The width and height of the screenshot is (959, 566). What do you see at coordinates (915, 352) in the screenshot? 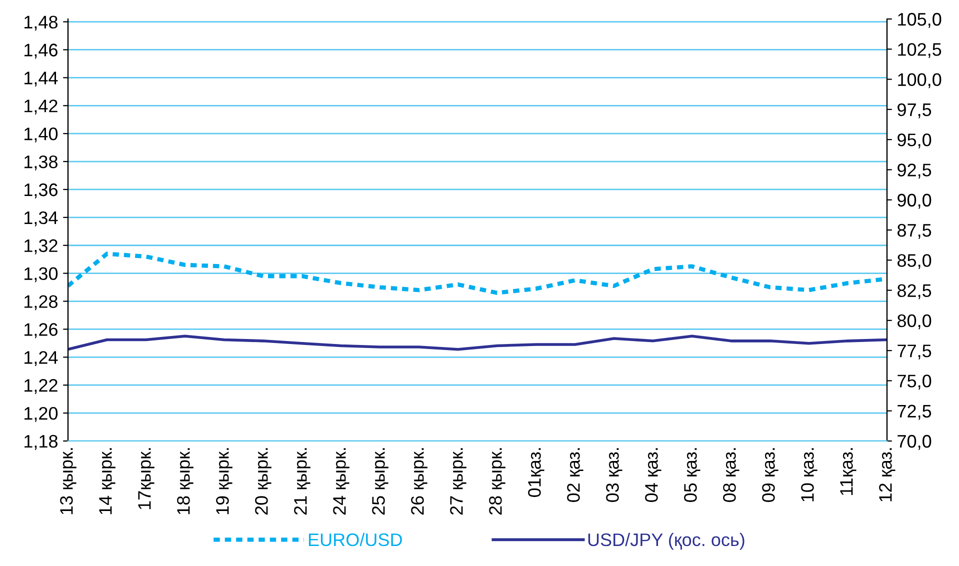
I see `y2-tick-label: 77,5` at bounding box center [915, 352].